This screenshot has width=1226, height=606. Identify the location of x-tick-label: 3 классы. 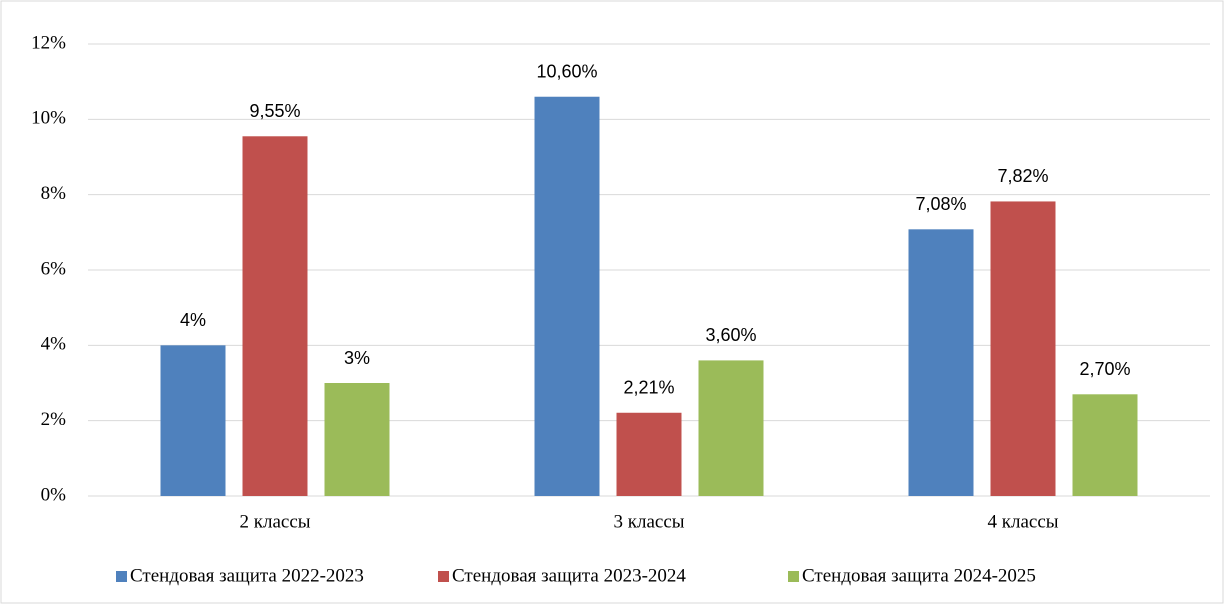
(648, 521).